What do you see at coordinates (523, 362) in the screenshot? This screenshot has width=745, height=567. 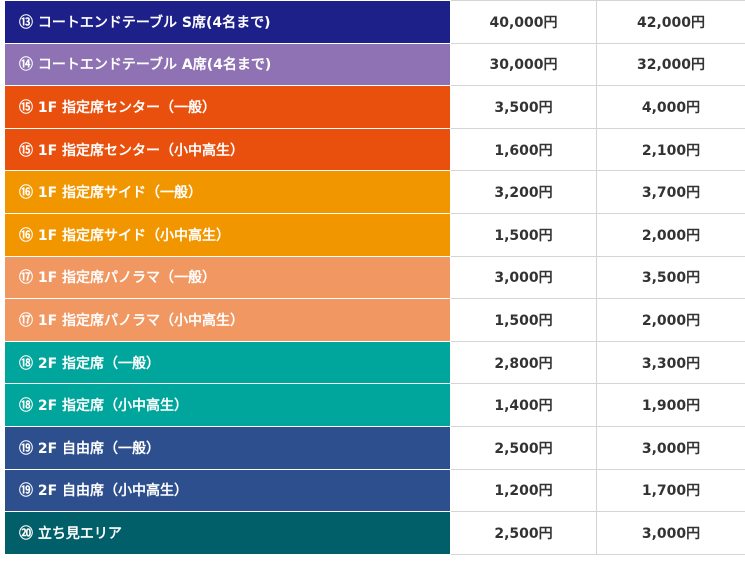 I see `price-cell-1: 2,800円` at bounding box center [523, 362].